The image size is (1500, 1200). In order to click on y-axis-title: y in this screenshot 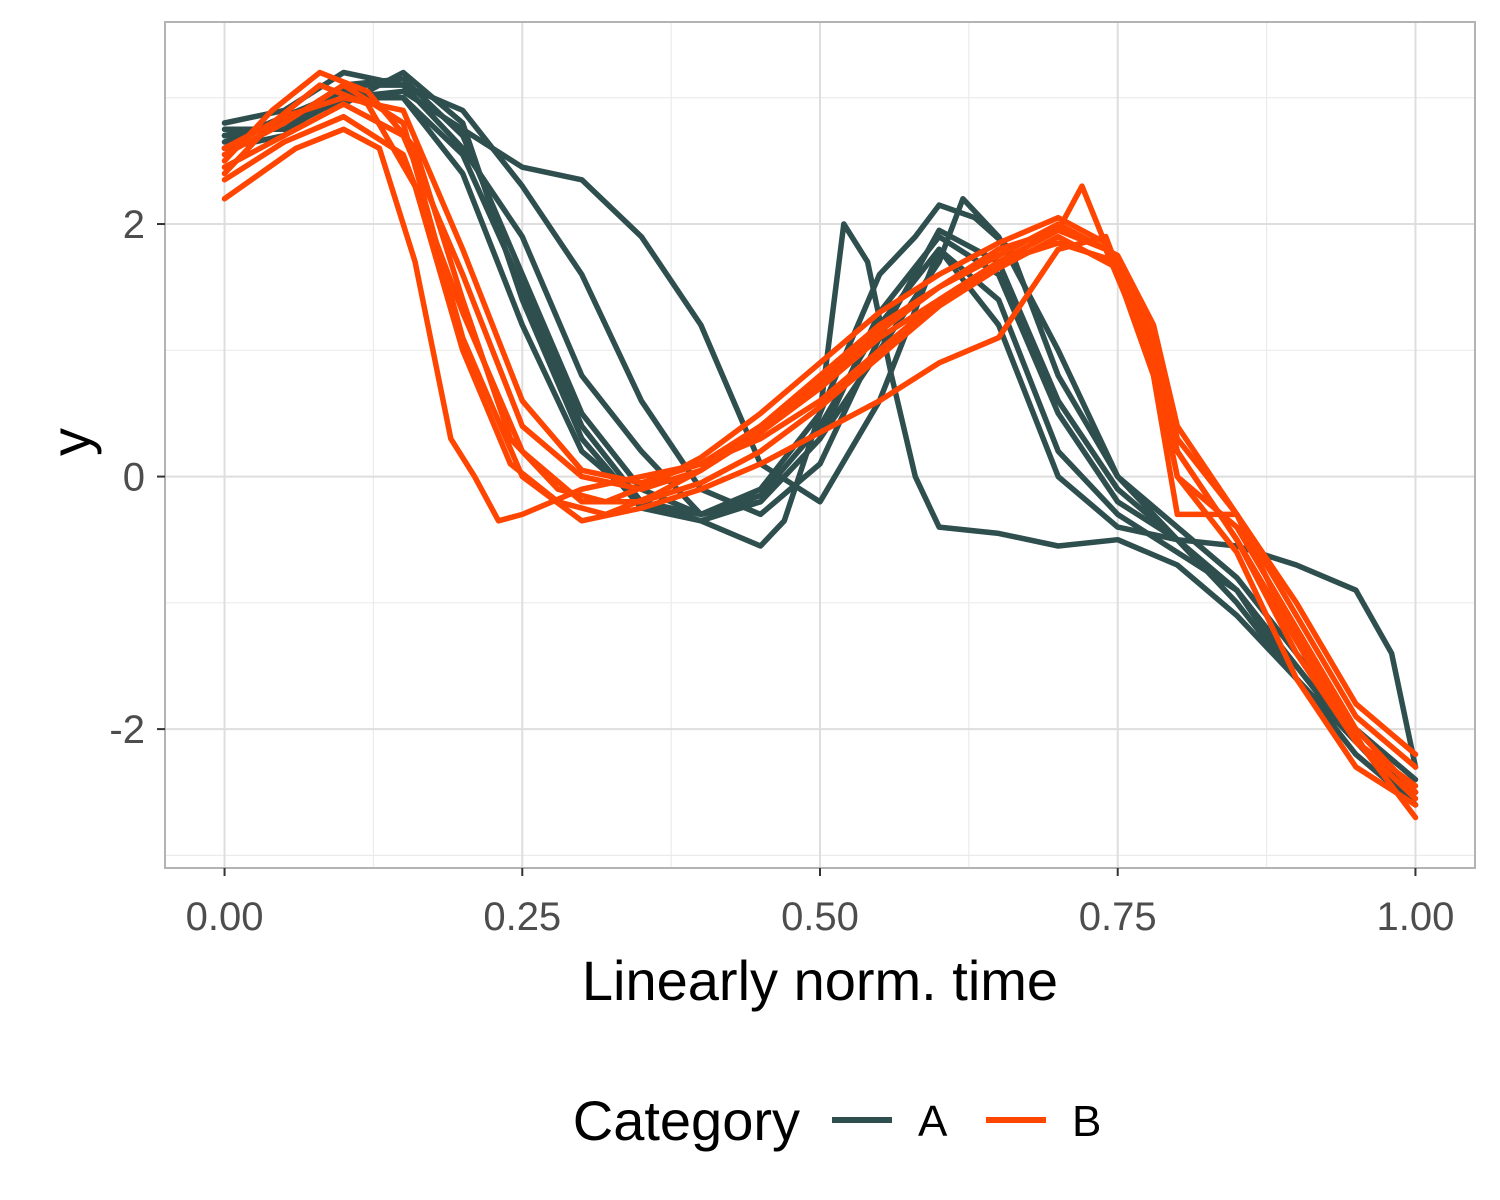, I will do `click(70, 442)`.